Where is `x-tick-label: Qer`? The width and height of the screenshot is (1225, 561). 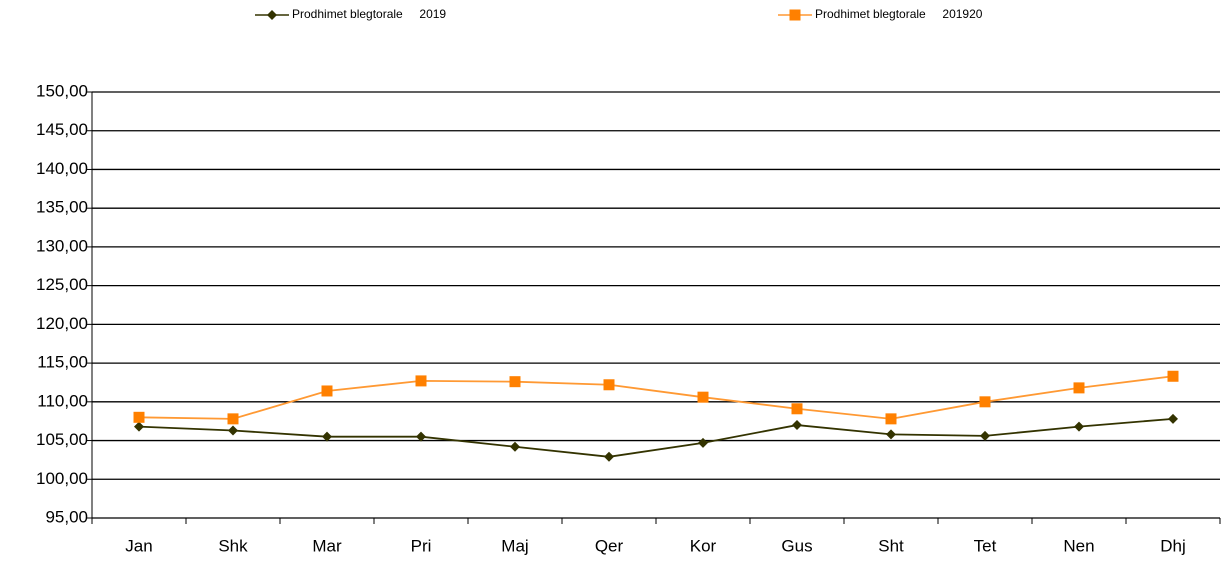
x-tick-label: Qer is located at coordinates (609, 545).